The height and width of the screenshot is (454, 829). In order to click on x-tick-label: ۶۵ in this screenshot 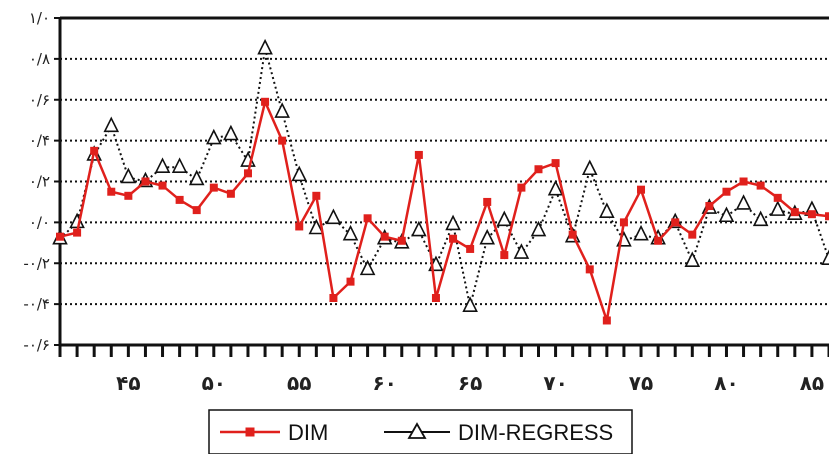, I will do `click(470, 383)`.